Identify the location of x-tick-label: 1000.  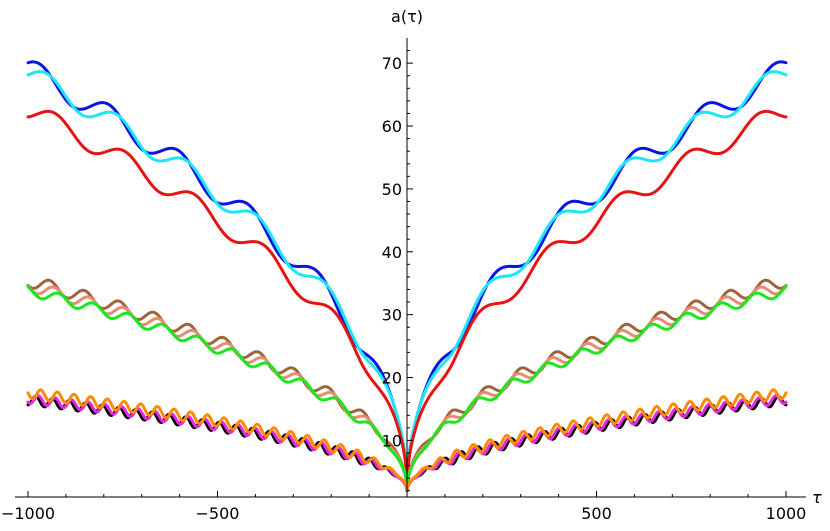
(786, 513).